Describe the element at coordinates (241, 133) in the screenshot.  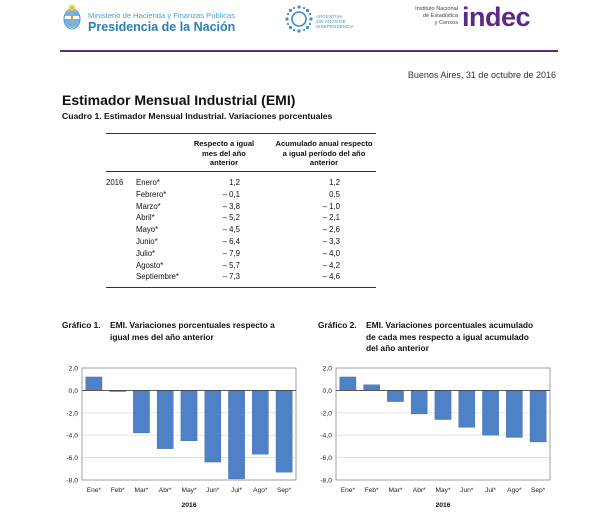
I see `table-top-rule` at that location.